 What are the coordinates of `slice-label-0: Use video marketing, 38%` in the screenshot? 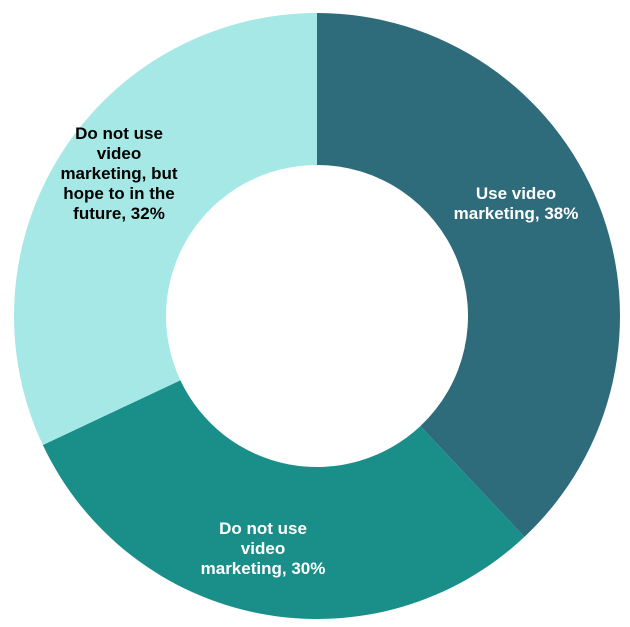 It's located at (516, 203).